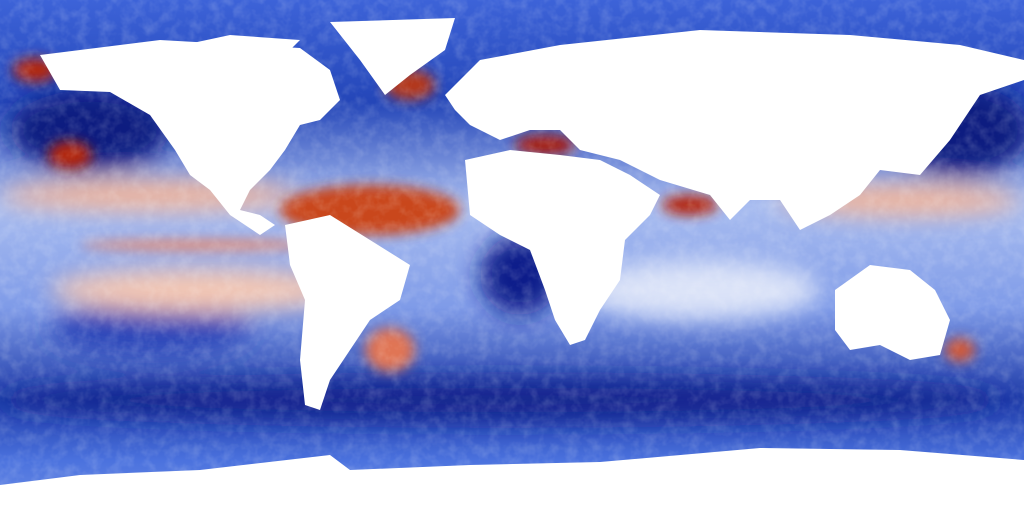  What do you see at coordinates (230, 50) in the screenshot?
I see `arctic-islands` at bounding box center [230, 50].